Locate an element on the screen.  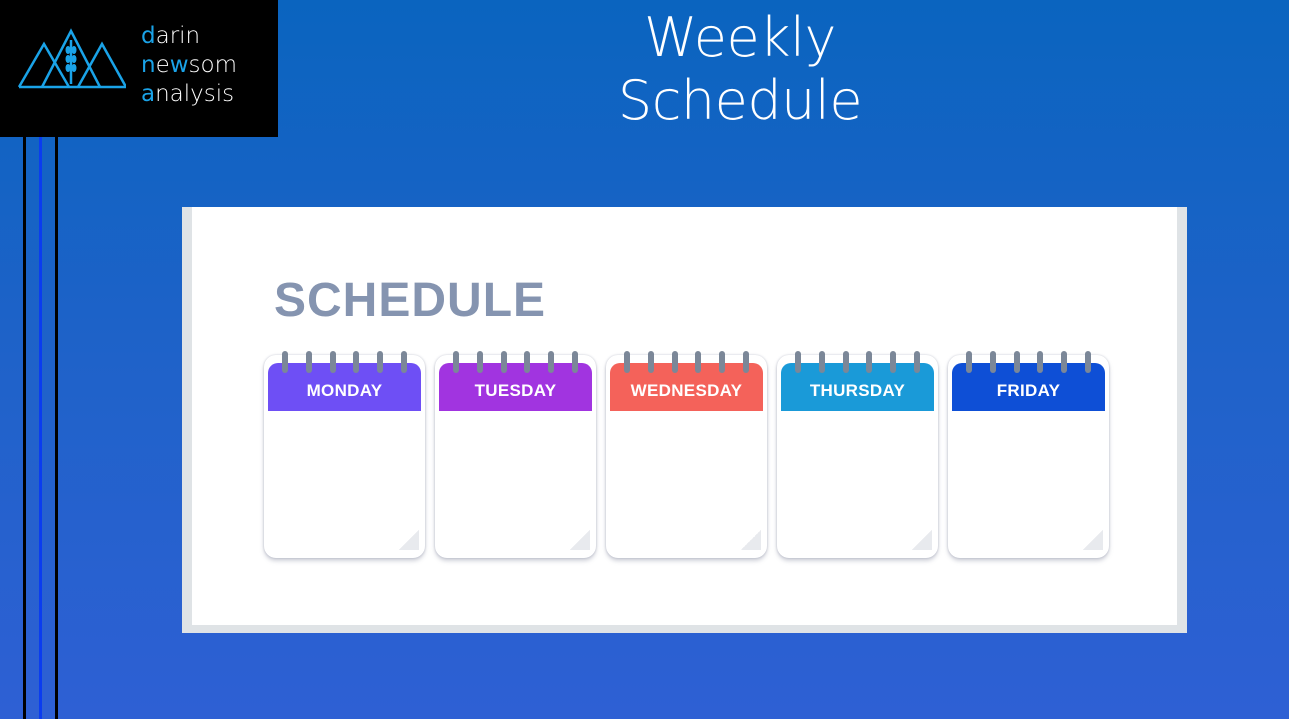
page-title: Weekly Schedule is located at coordinates (740, 69).